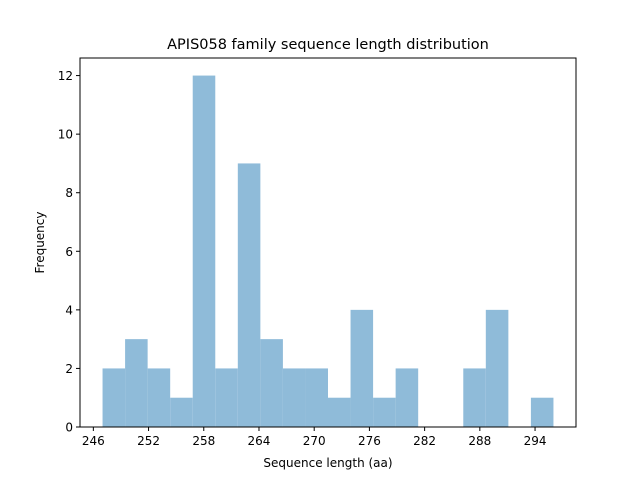  I want to click on y-tick-label: 8, so click(69, 193).